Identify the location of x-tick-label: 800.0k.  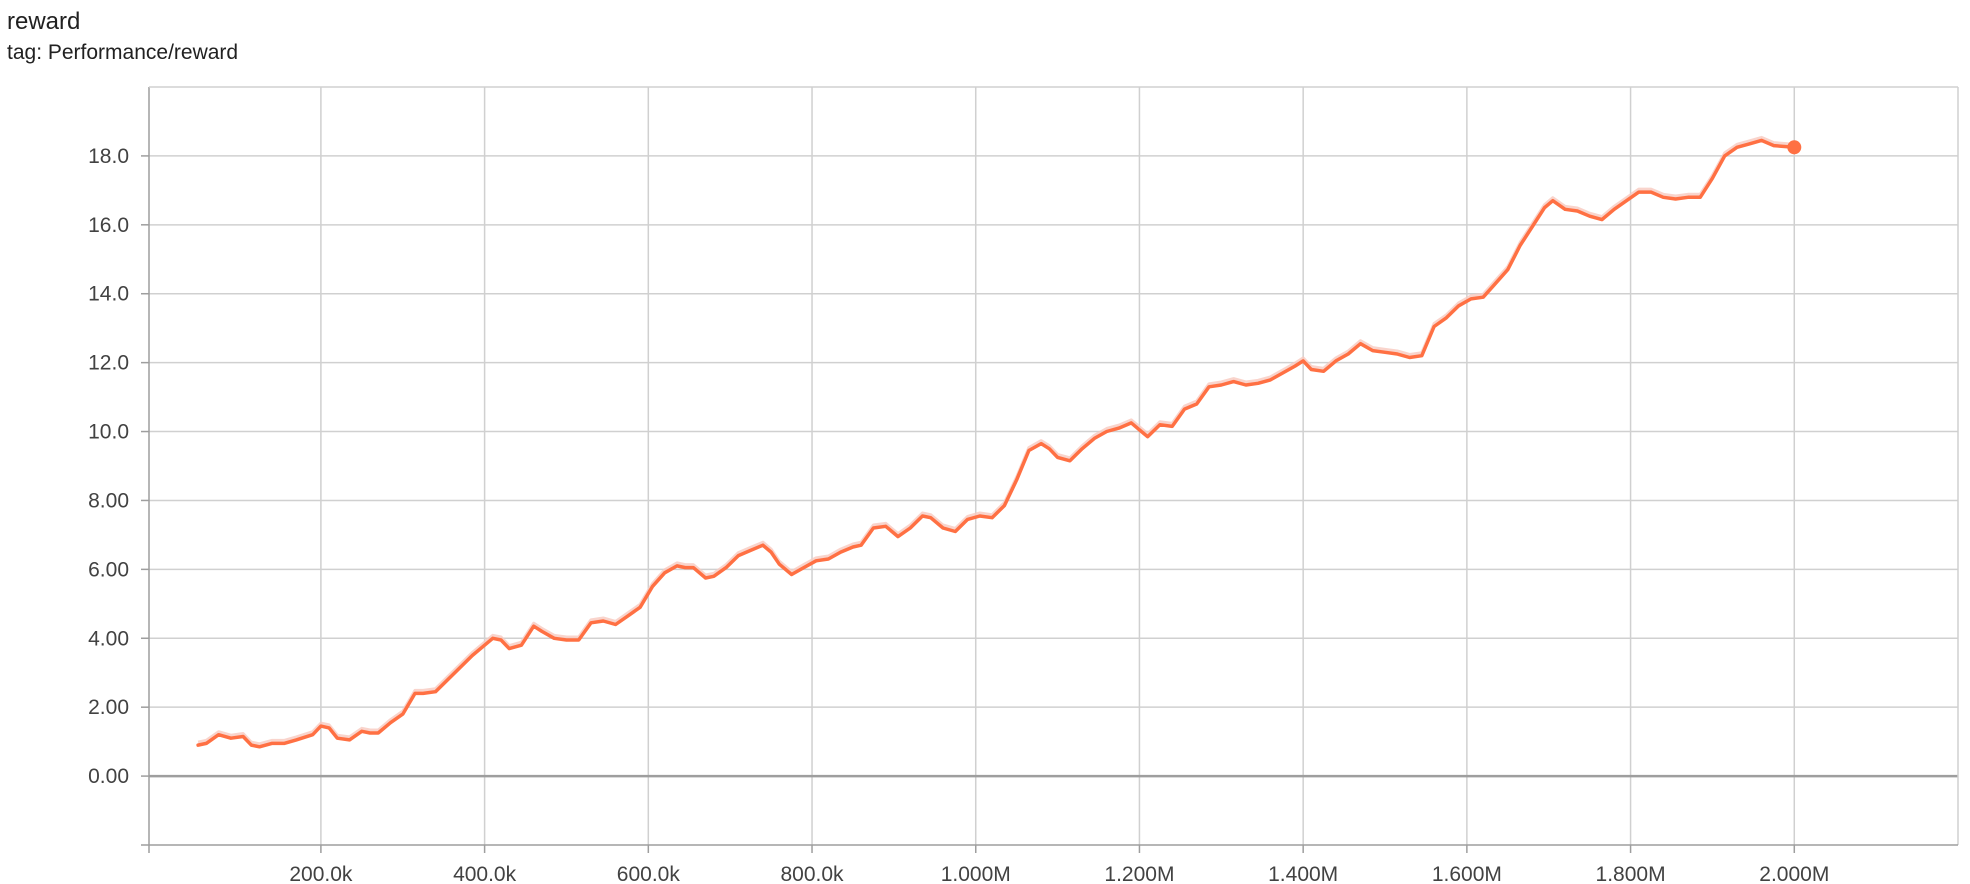
(812, 873).